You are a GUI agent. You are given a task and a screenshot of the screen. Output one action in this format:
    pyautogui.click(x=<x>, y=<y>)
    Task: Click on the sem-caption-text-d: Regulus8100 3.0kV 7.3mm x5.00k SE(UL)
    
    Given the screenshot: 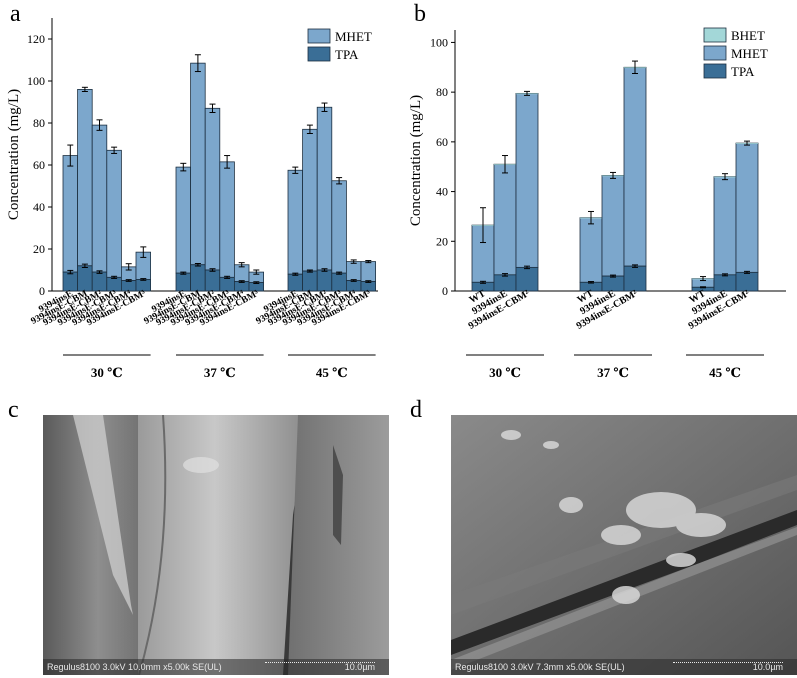 What is the action you would take?
    pyautogui.click(x=540, y=667)
    